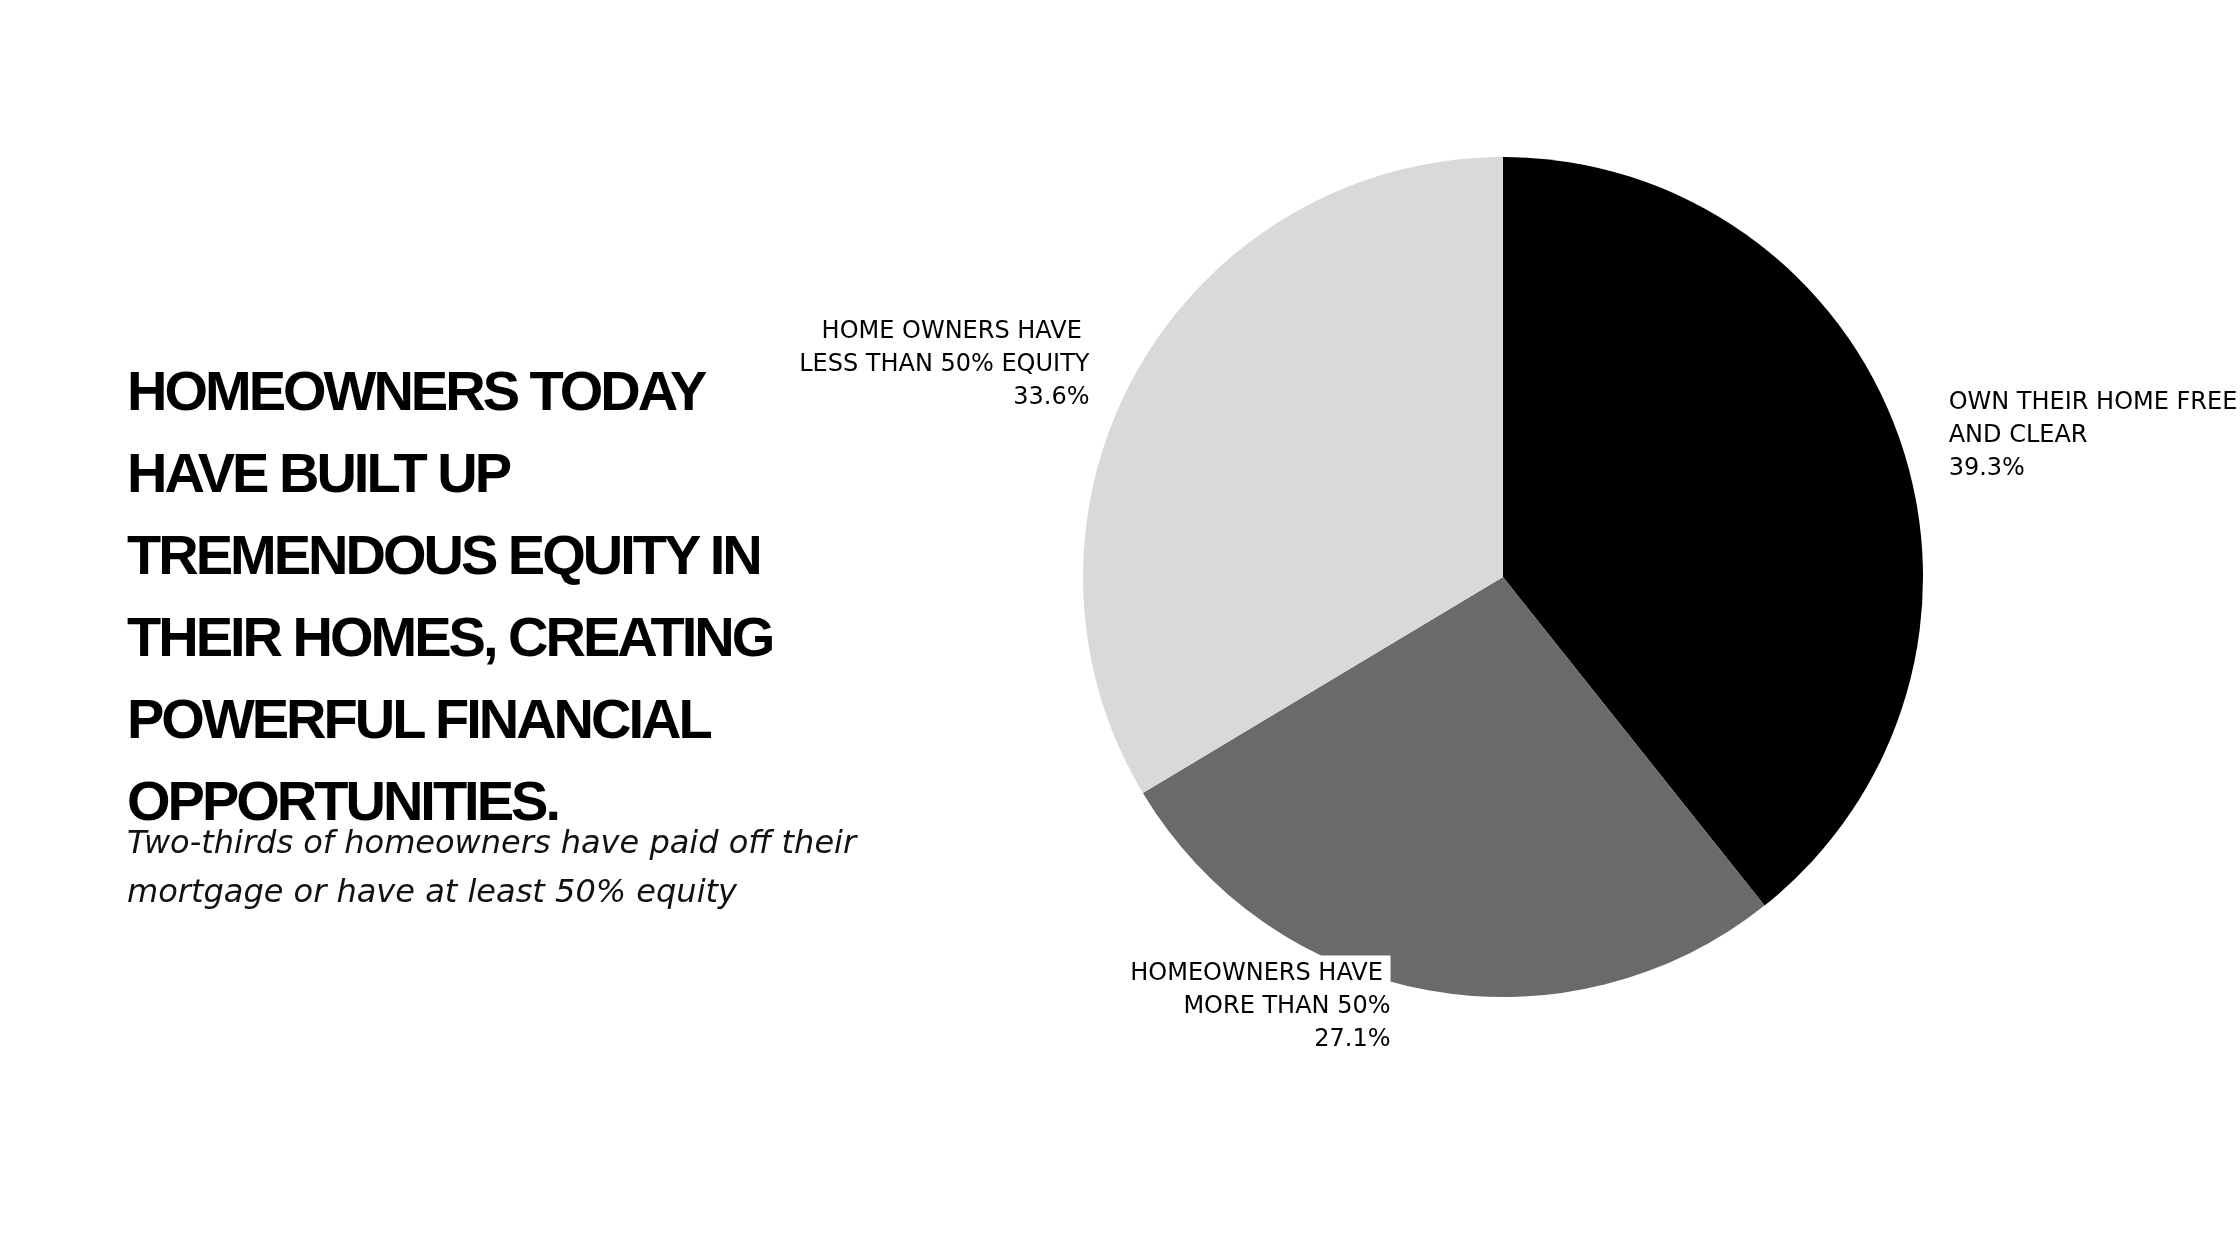  Describe the element at coordinates (1051, 395) in the screenshot. I see `data-label: 33.6%` at that location.